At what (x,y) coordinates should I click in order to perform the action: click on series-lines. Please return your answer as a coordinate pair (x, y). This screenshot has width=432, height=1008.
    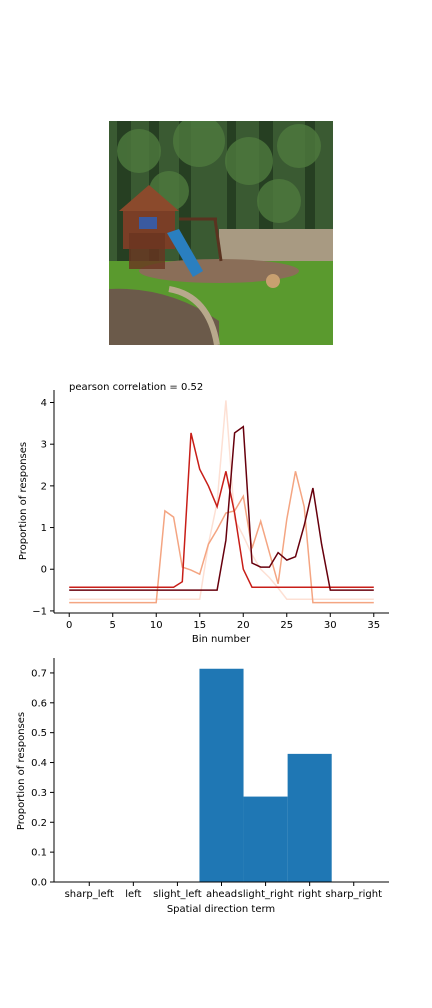
    Looking at the image, I should click on (221, 502).